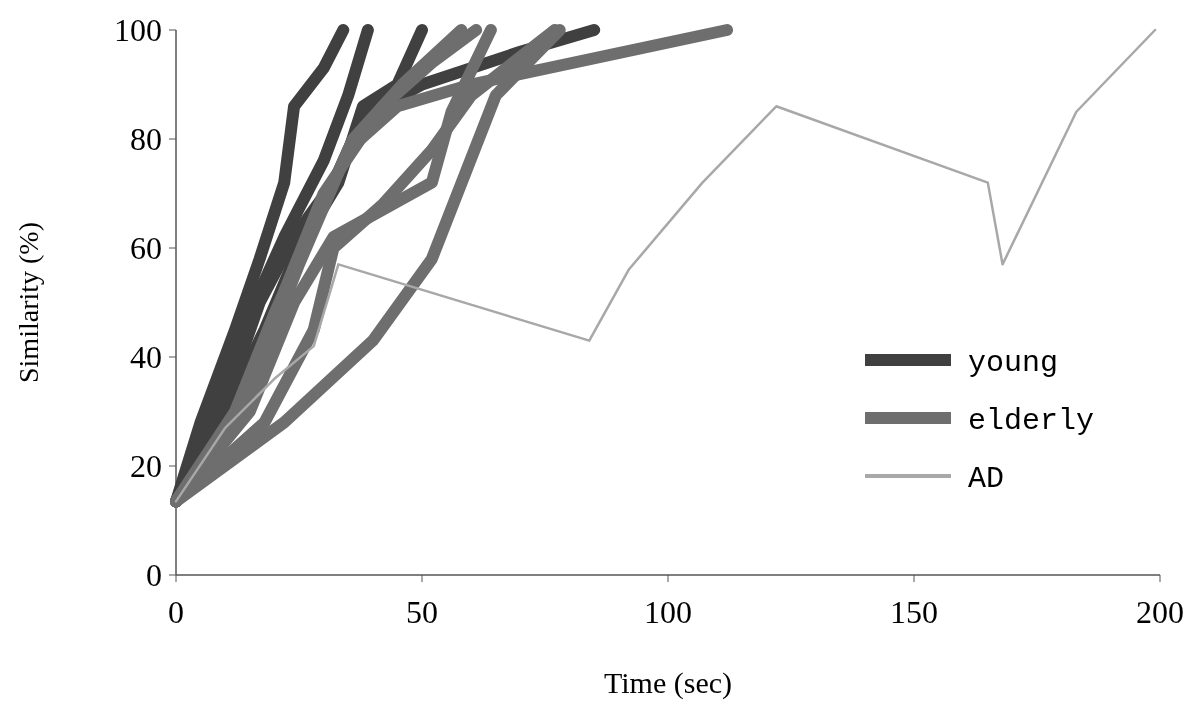 The image size is (1200, 715). Describe the element at coordinates (146, 139) in the screenshot. I see `y-tick-label: 80` at that location.